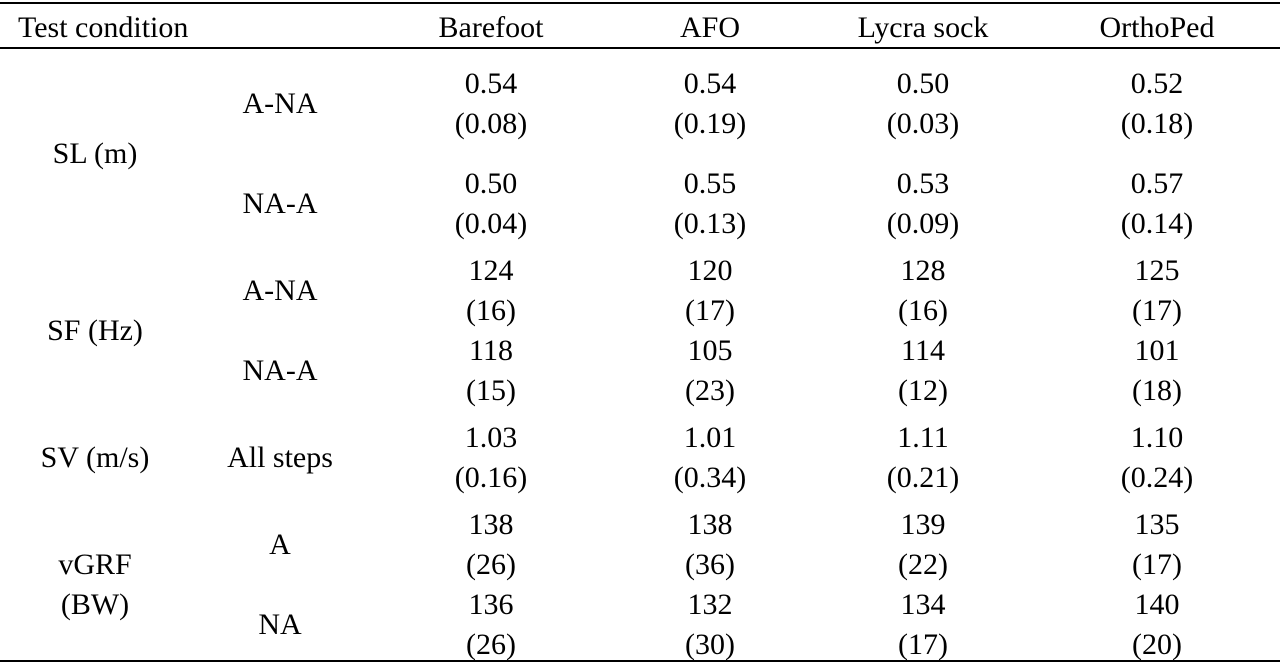  Describe the element at coordinates (95, 153) in the screenshot. I see `group-label: SL (m)` at that location.